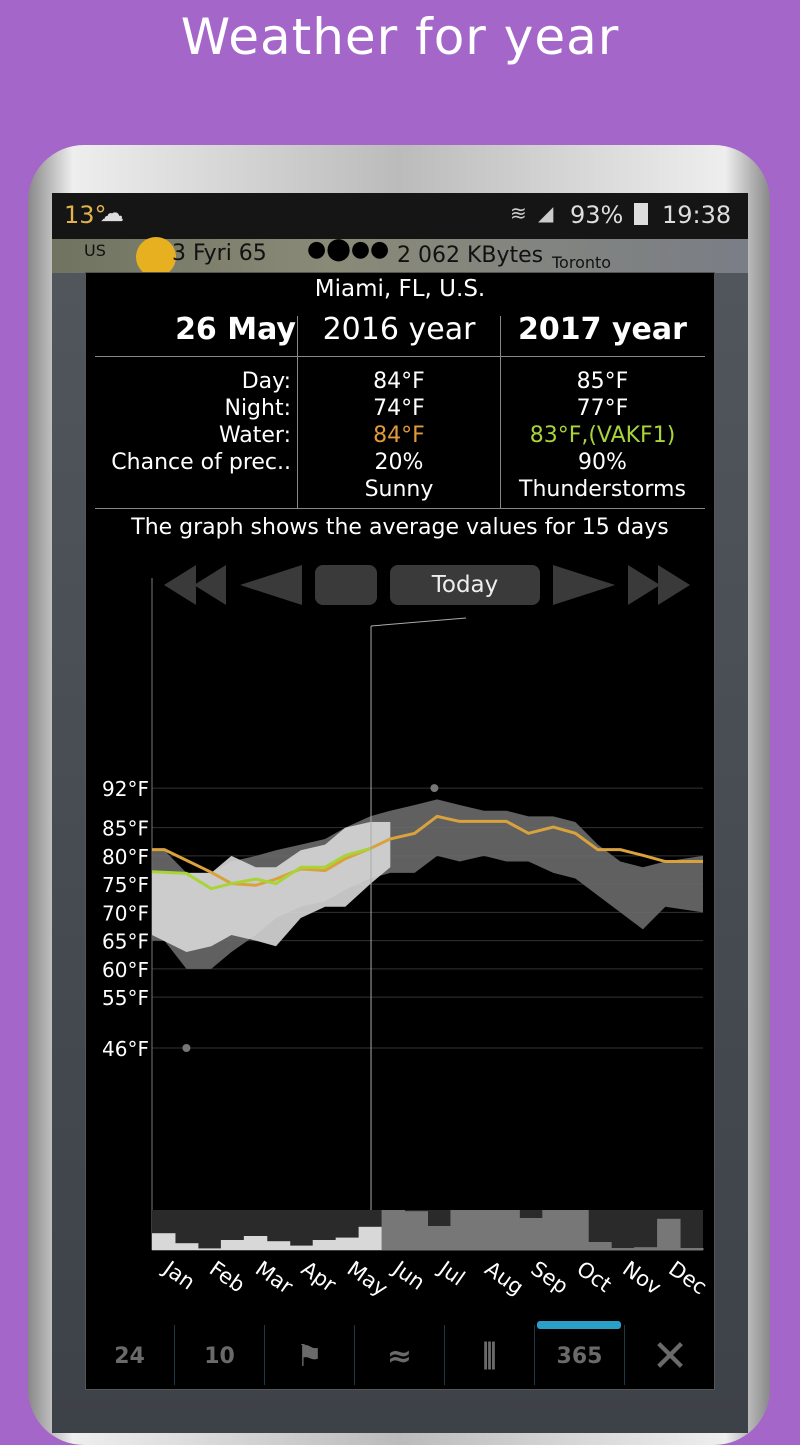 This screenshot has width=800, height=1445. What do you see at coordinates (210, 585) in the screenshot?
I see `fast-rewind-icon` at bounding box center [210, 585].